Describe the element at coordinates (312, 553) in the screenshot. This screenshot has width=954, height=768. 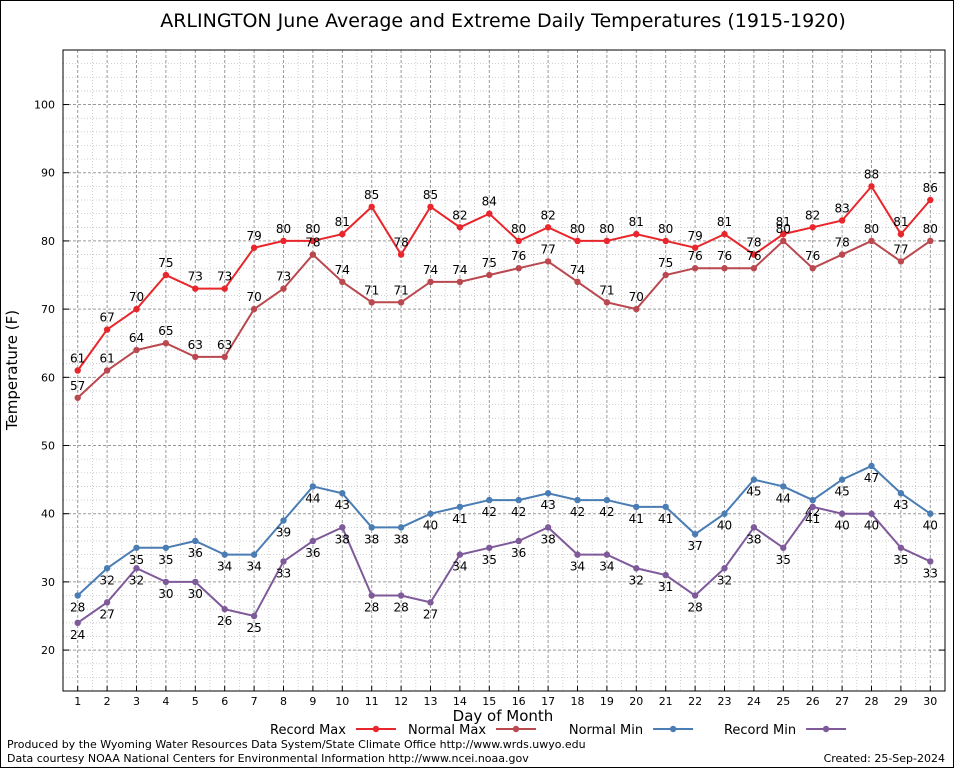
I see `data-label-record-min: 36` at that location.